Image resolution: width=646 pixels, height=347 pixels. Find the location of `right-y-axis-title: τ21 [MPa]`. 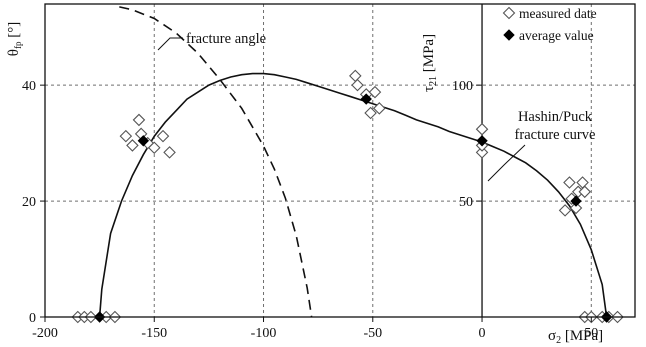

right-y-axis-title: τ21 [MPa] is located at coordinates (430, 63).